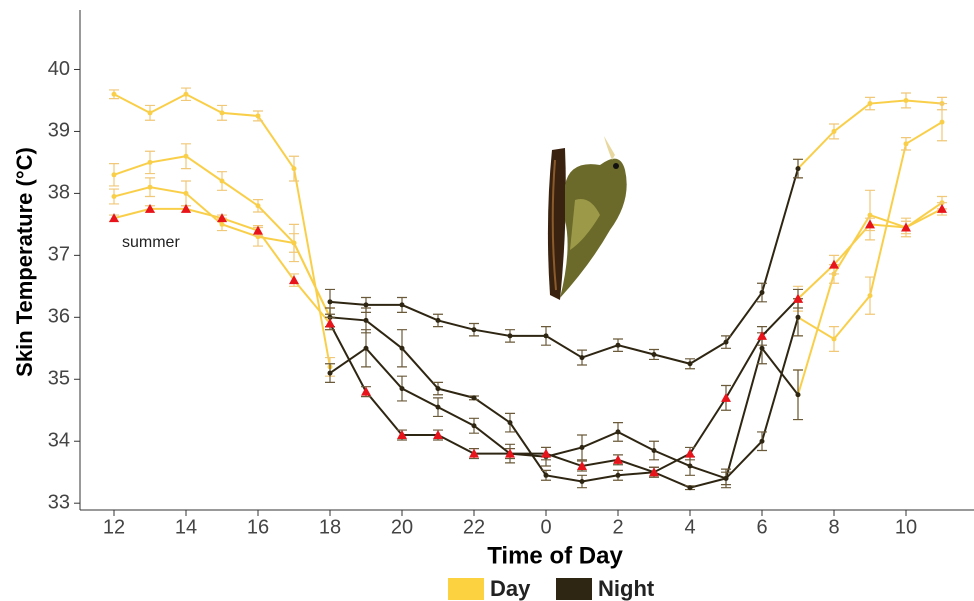  I want to click on x-tick-label: 18, so click(330, 527).